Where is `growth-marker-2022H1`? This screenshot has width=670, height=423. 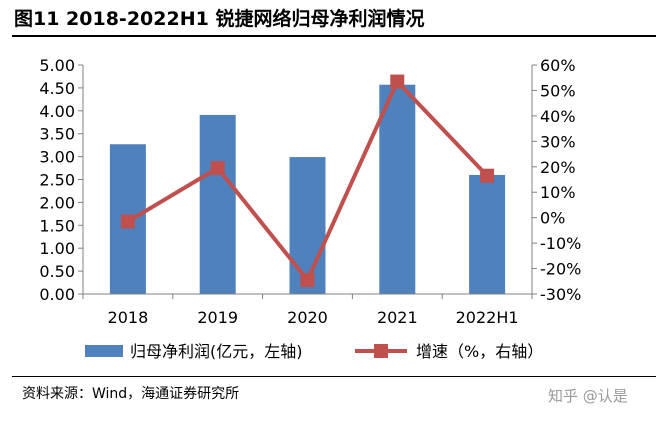
growth-marker-2022H1 is located at coordinates (487, 175).